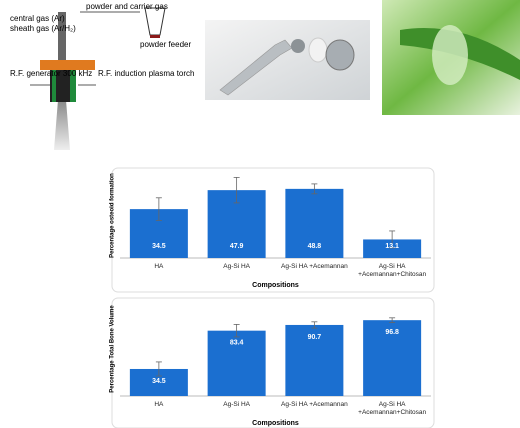 The image size is (520, 428). What do you see at coordinates (165, 44) in the screenshot?
I see `label: powder feeder` at bounding box center [165, 44].